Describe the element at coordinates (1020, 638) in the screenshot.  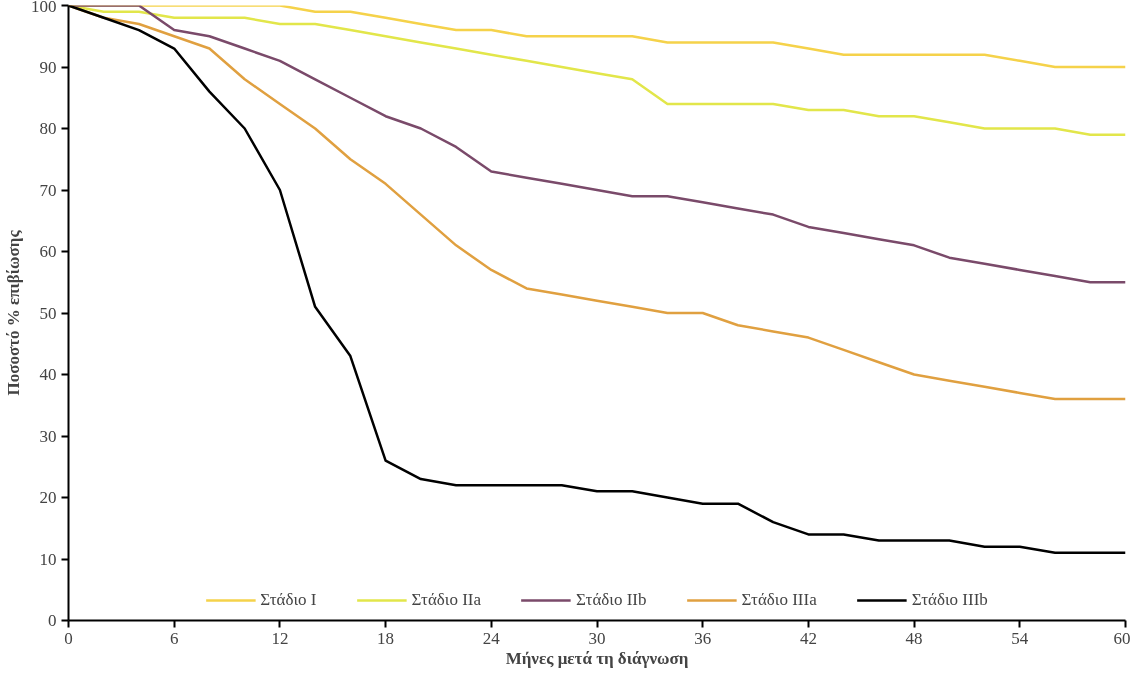
I see `x-tick-label: 54` at that location.